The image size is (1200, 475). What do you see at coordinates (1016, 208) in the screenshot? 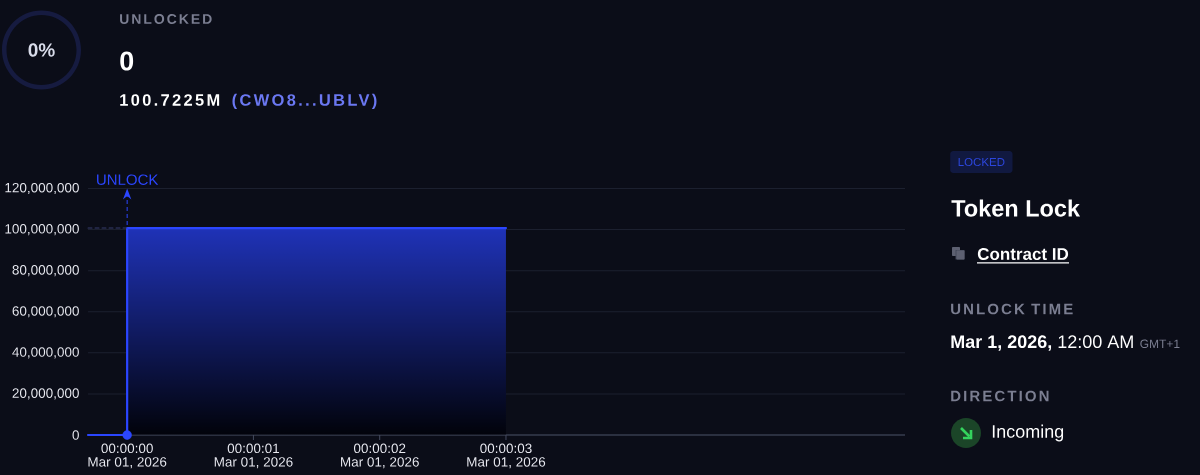
I see `text: Token Lock` at bounding box center [1016, 208].